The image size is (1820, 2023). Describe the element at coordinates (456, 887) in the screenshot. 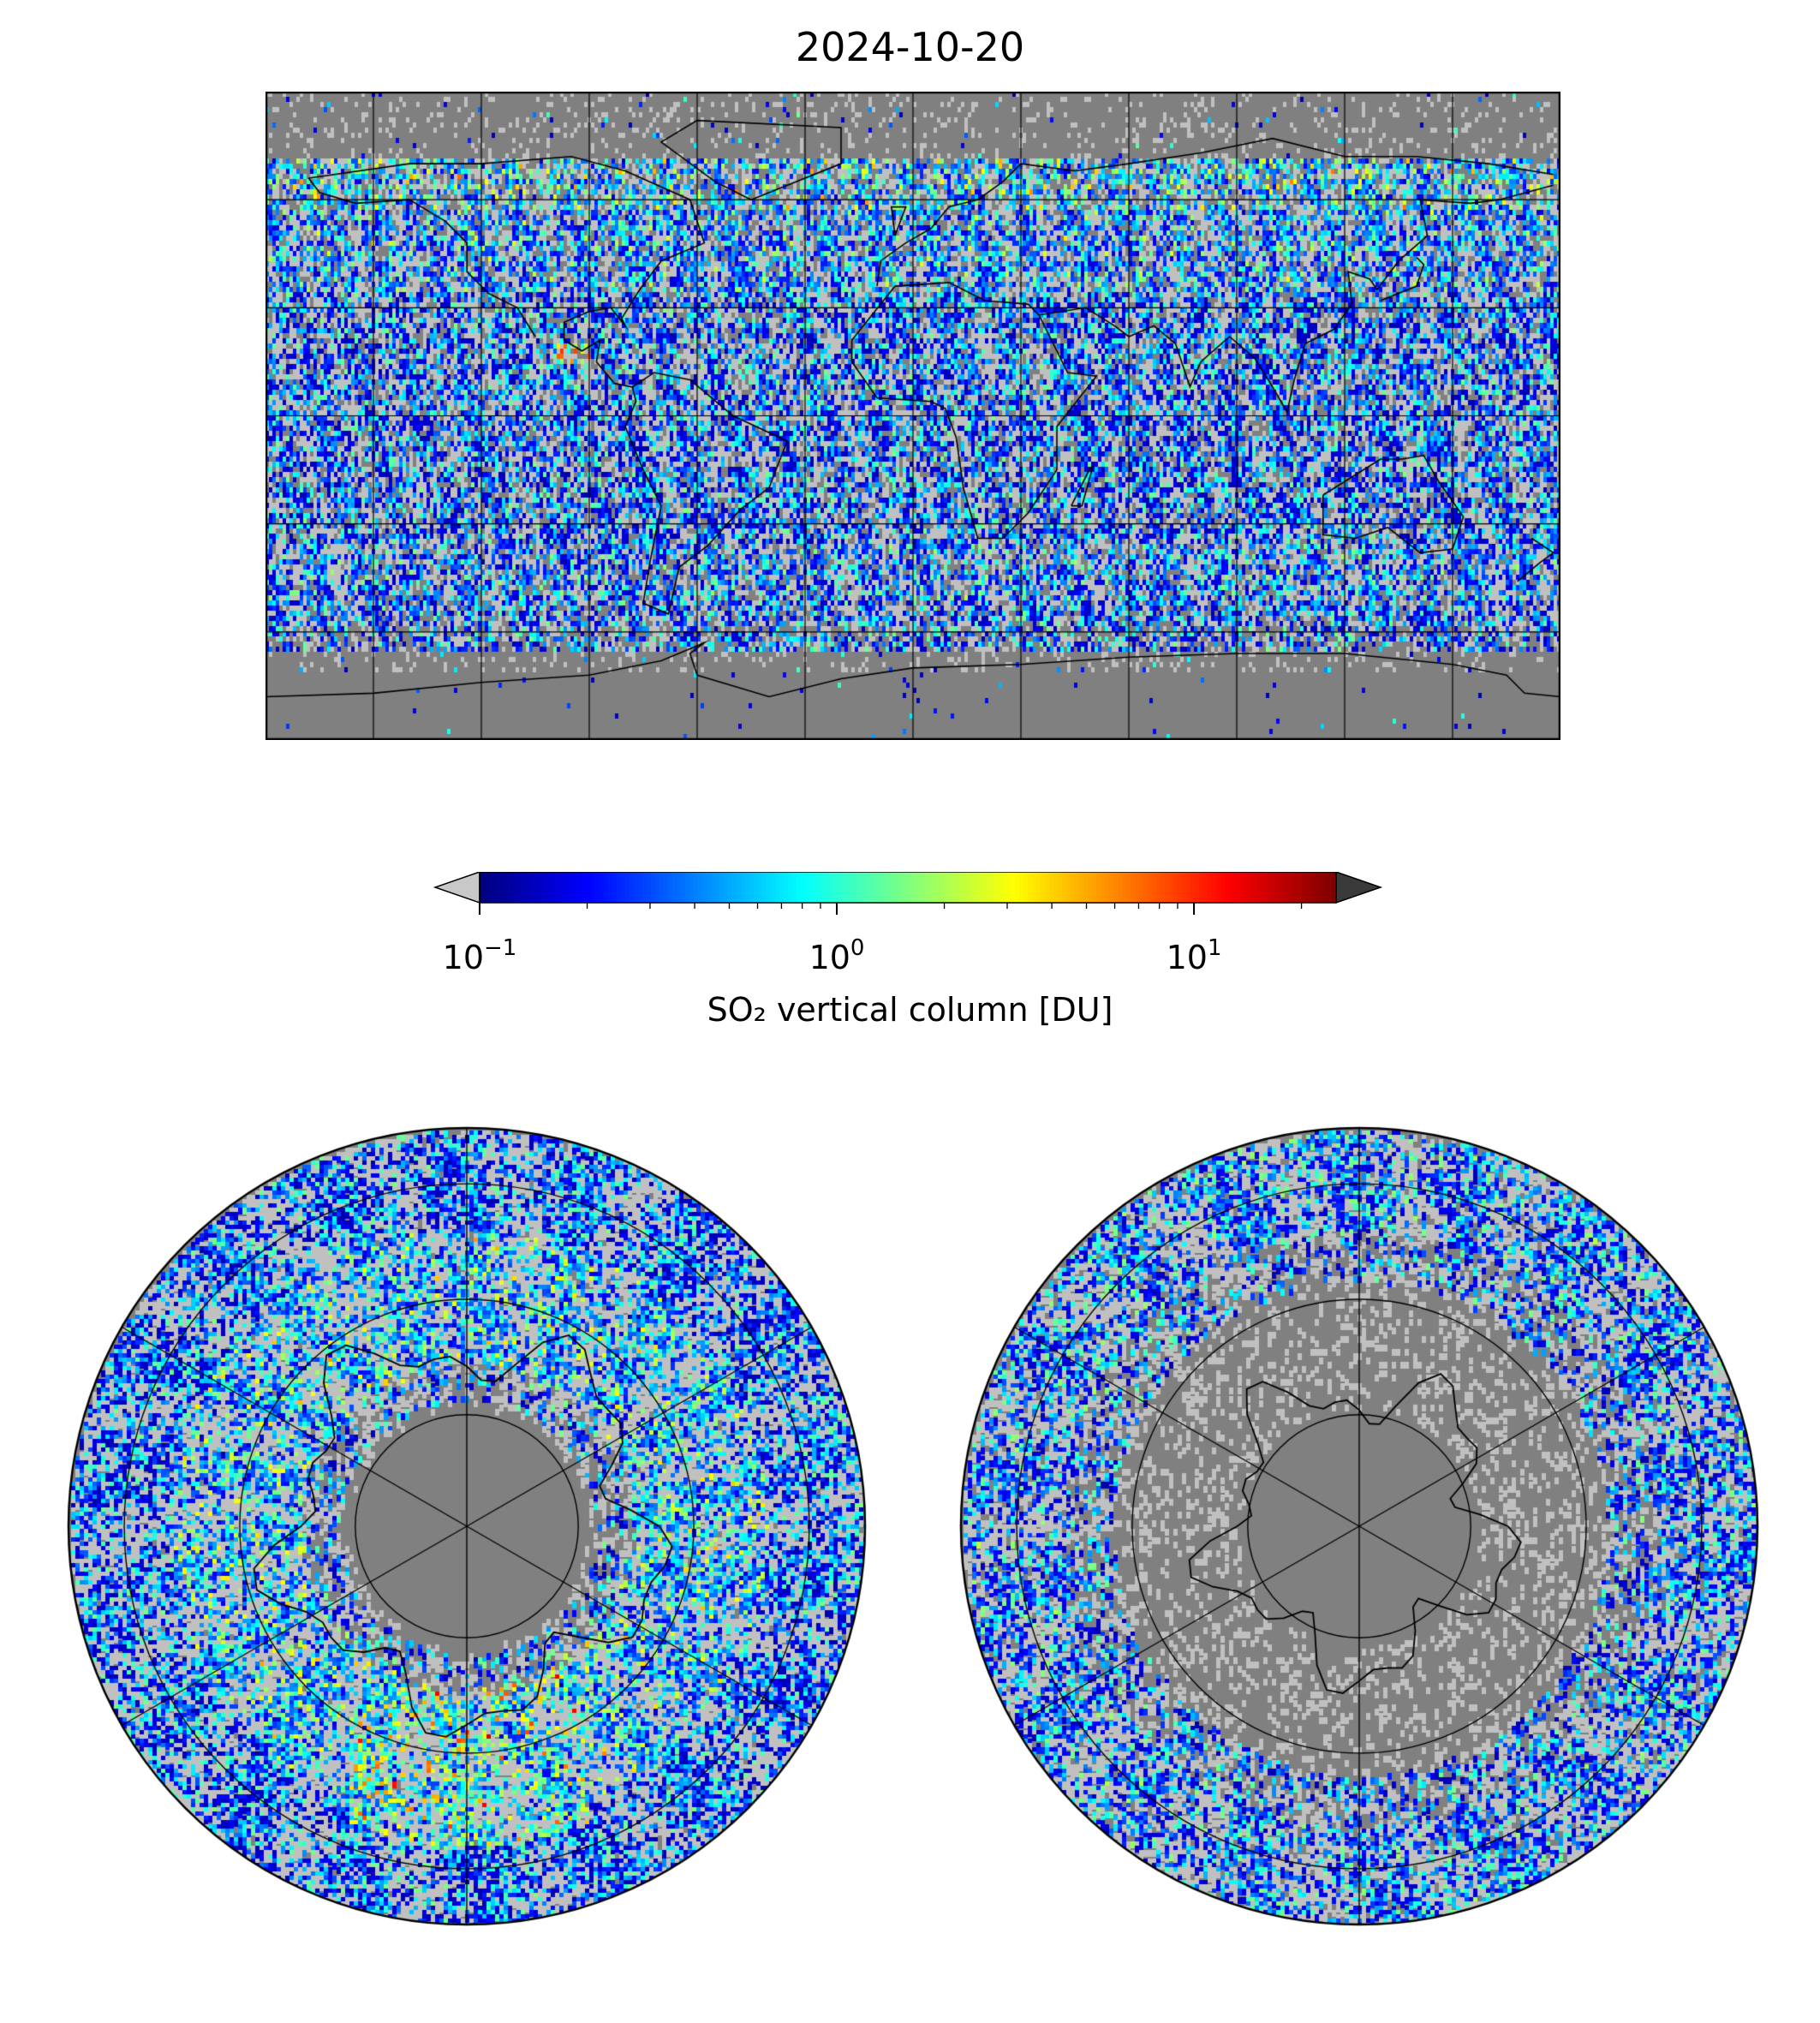

I see `colorbar-under-extension` at that location.